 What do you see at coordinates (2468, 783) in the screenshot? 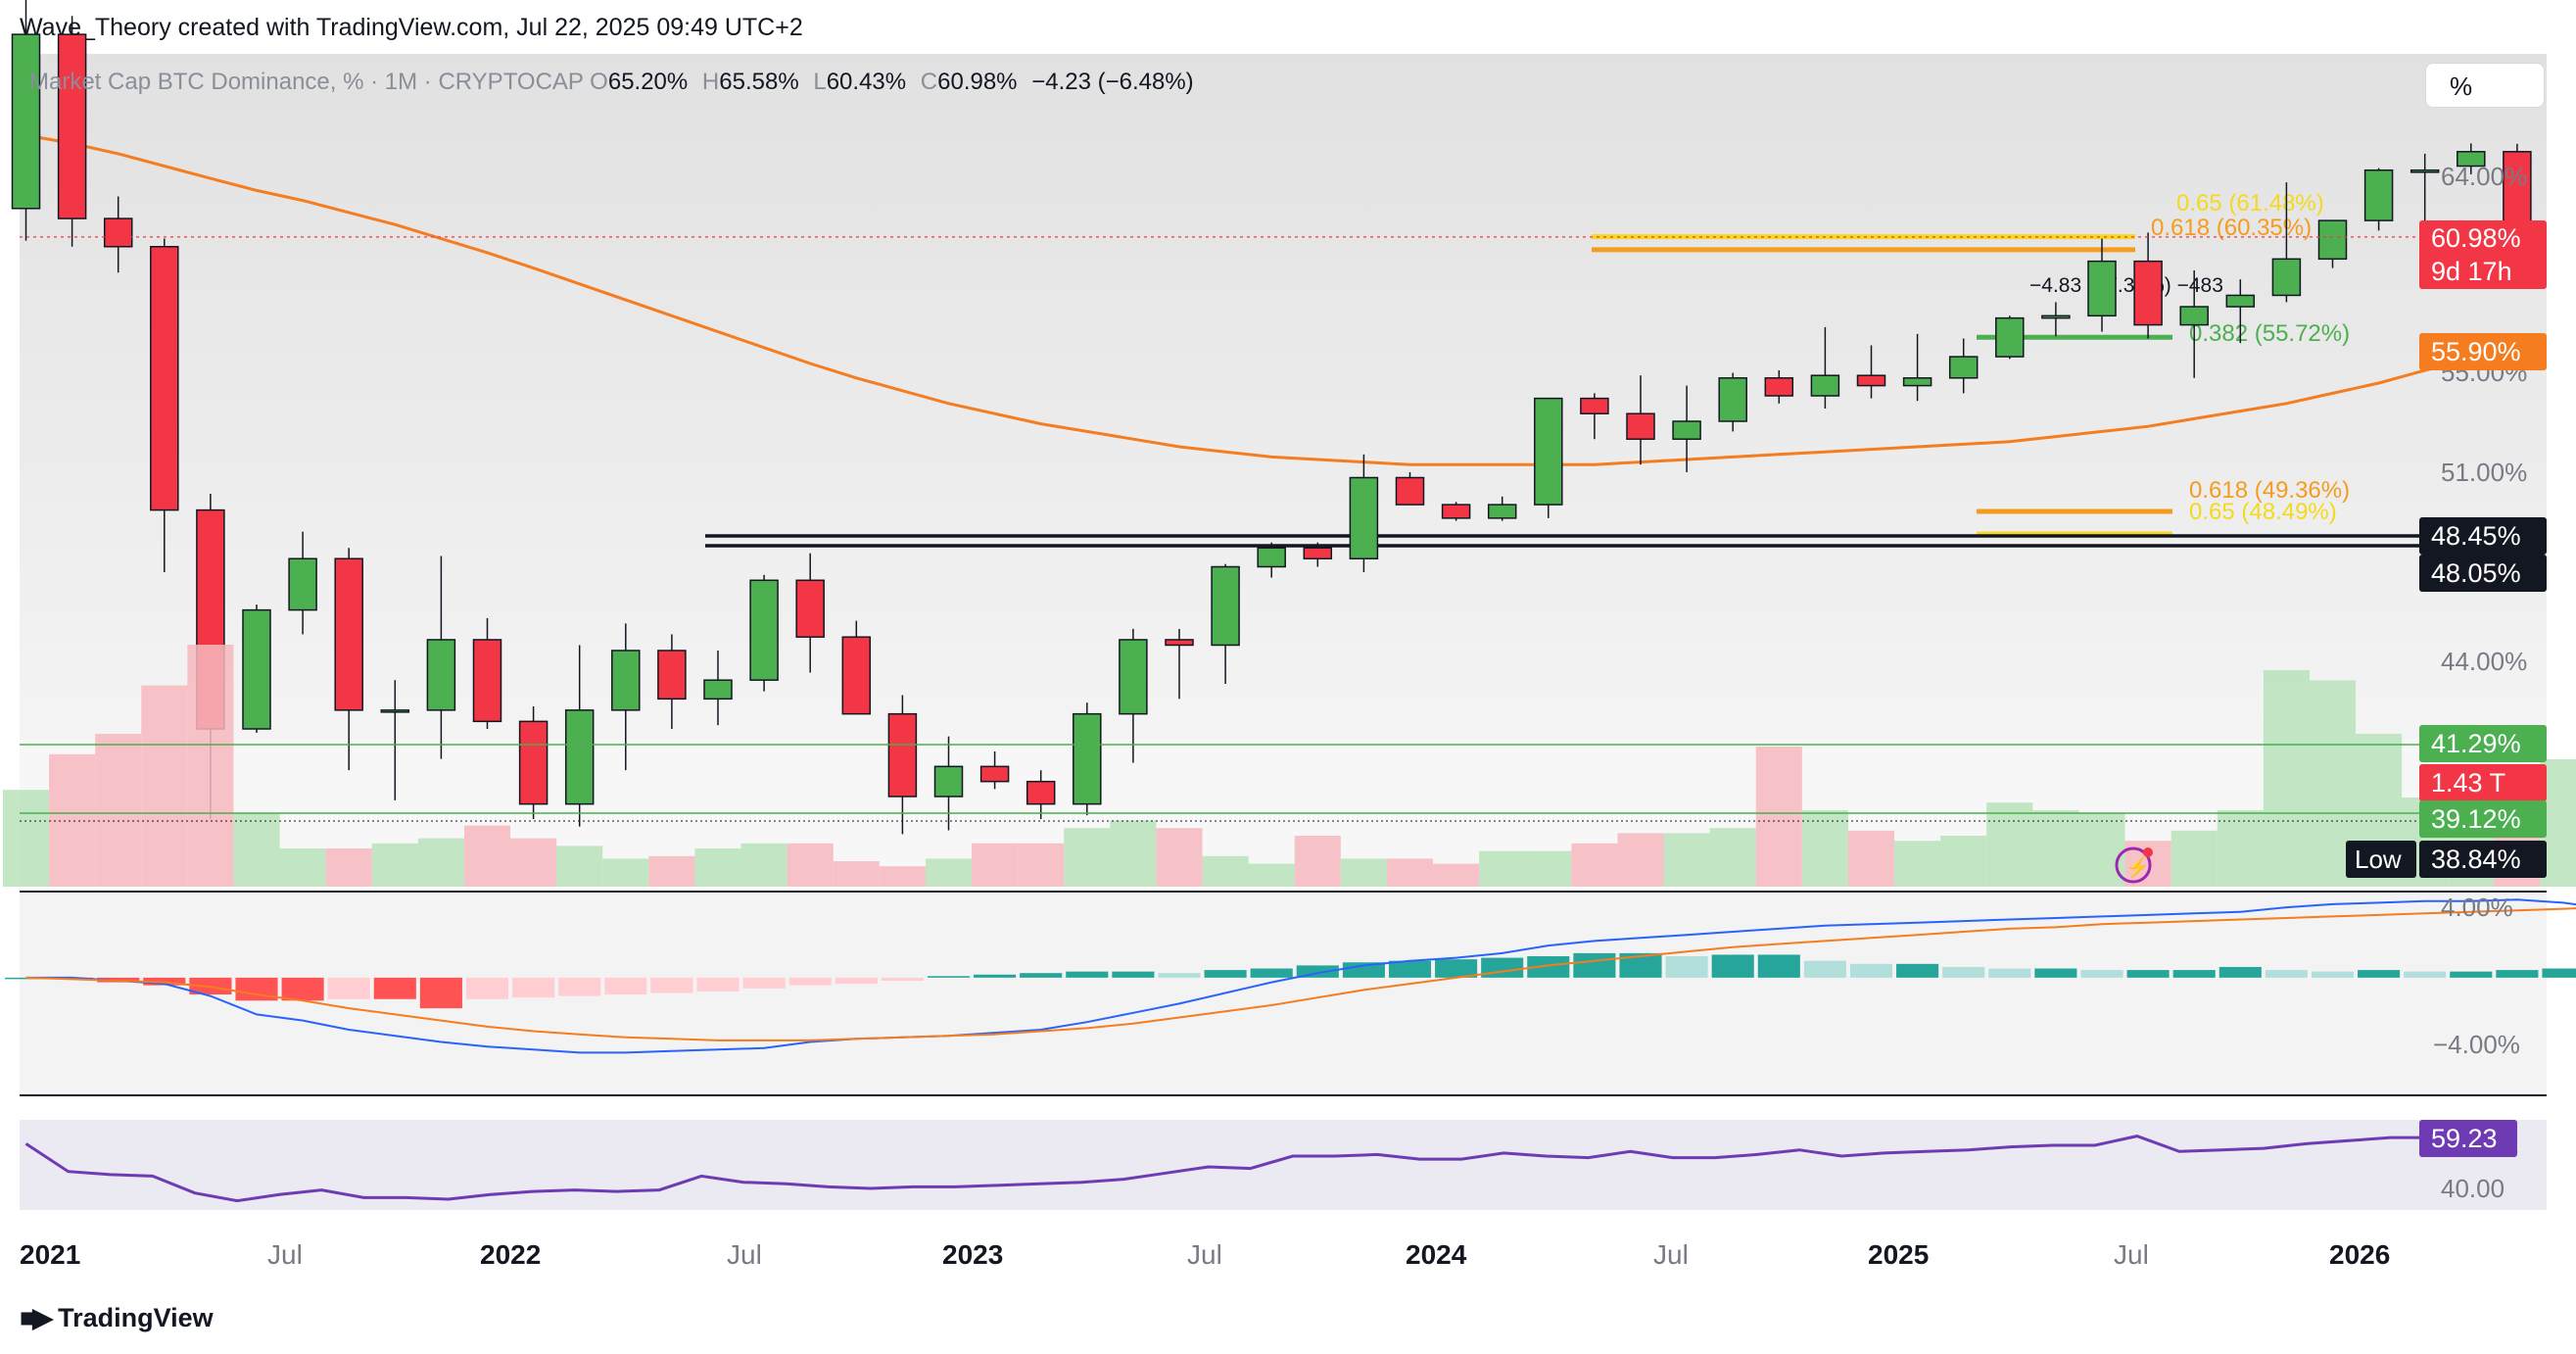
I see `volume-badge-text: 1.43 T` at bounding box center [2468, 783].